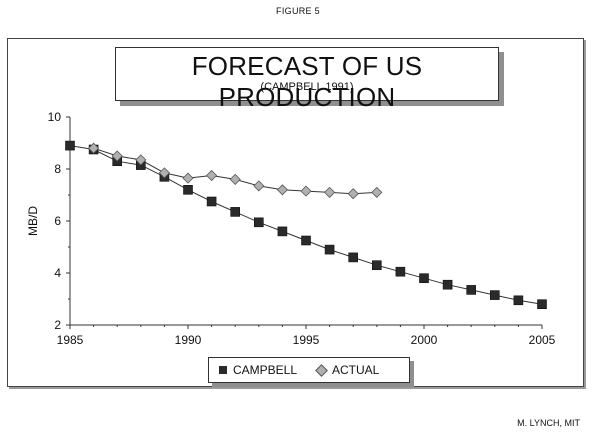 Image resolution: width=596 pixels, height=440 pixels. Describe the element at coordinates (298, 11) in the screenshot. I see `figure-label: FIGURE 5` at that location.